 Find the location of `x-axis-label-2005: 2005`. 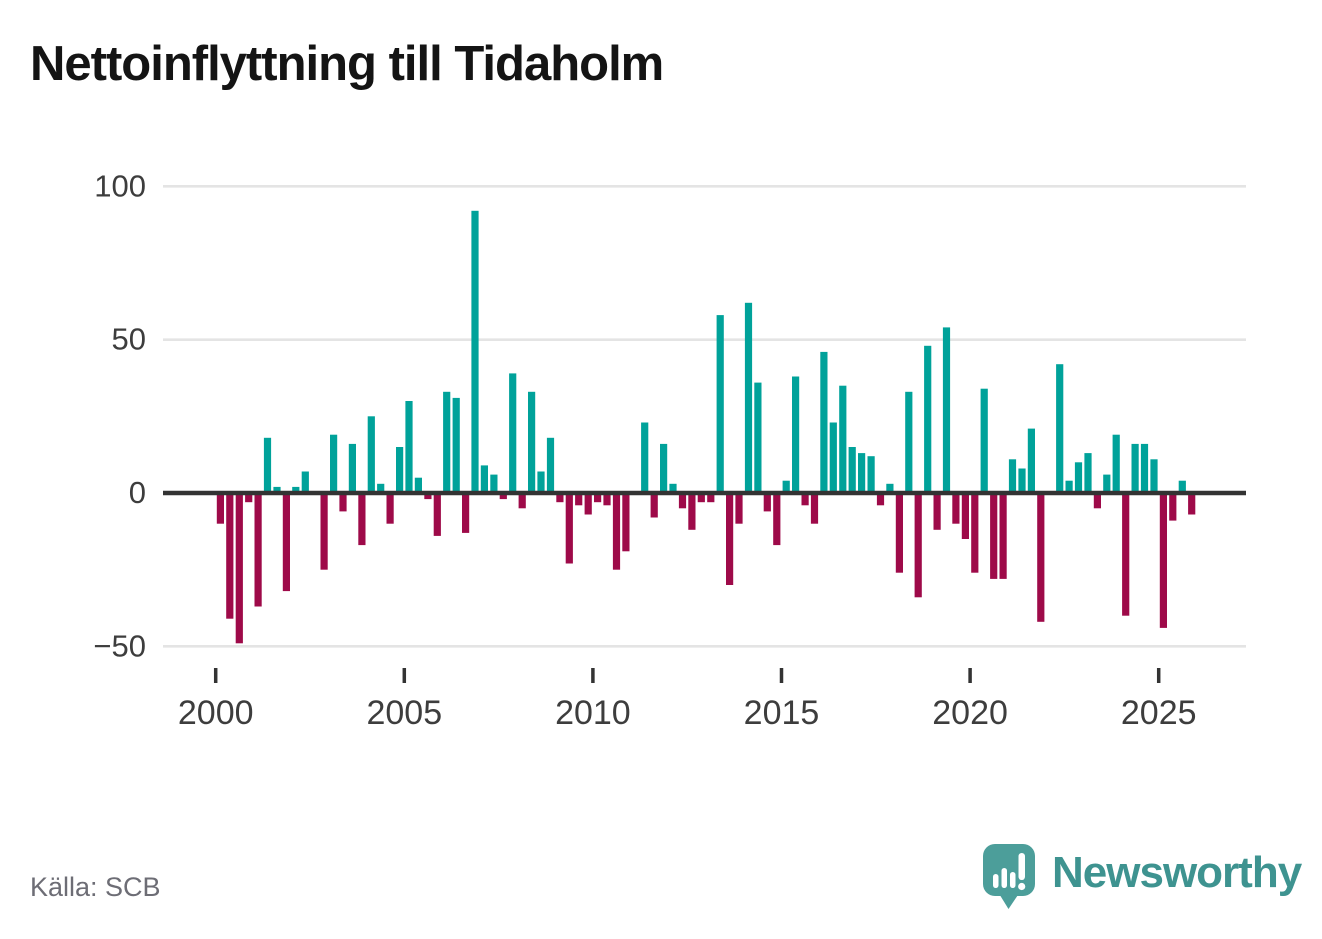

x-axis-label-2005: 2005 is located at coordinates (404, 713).